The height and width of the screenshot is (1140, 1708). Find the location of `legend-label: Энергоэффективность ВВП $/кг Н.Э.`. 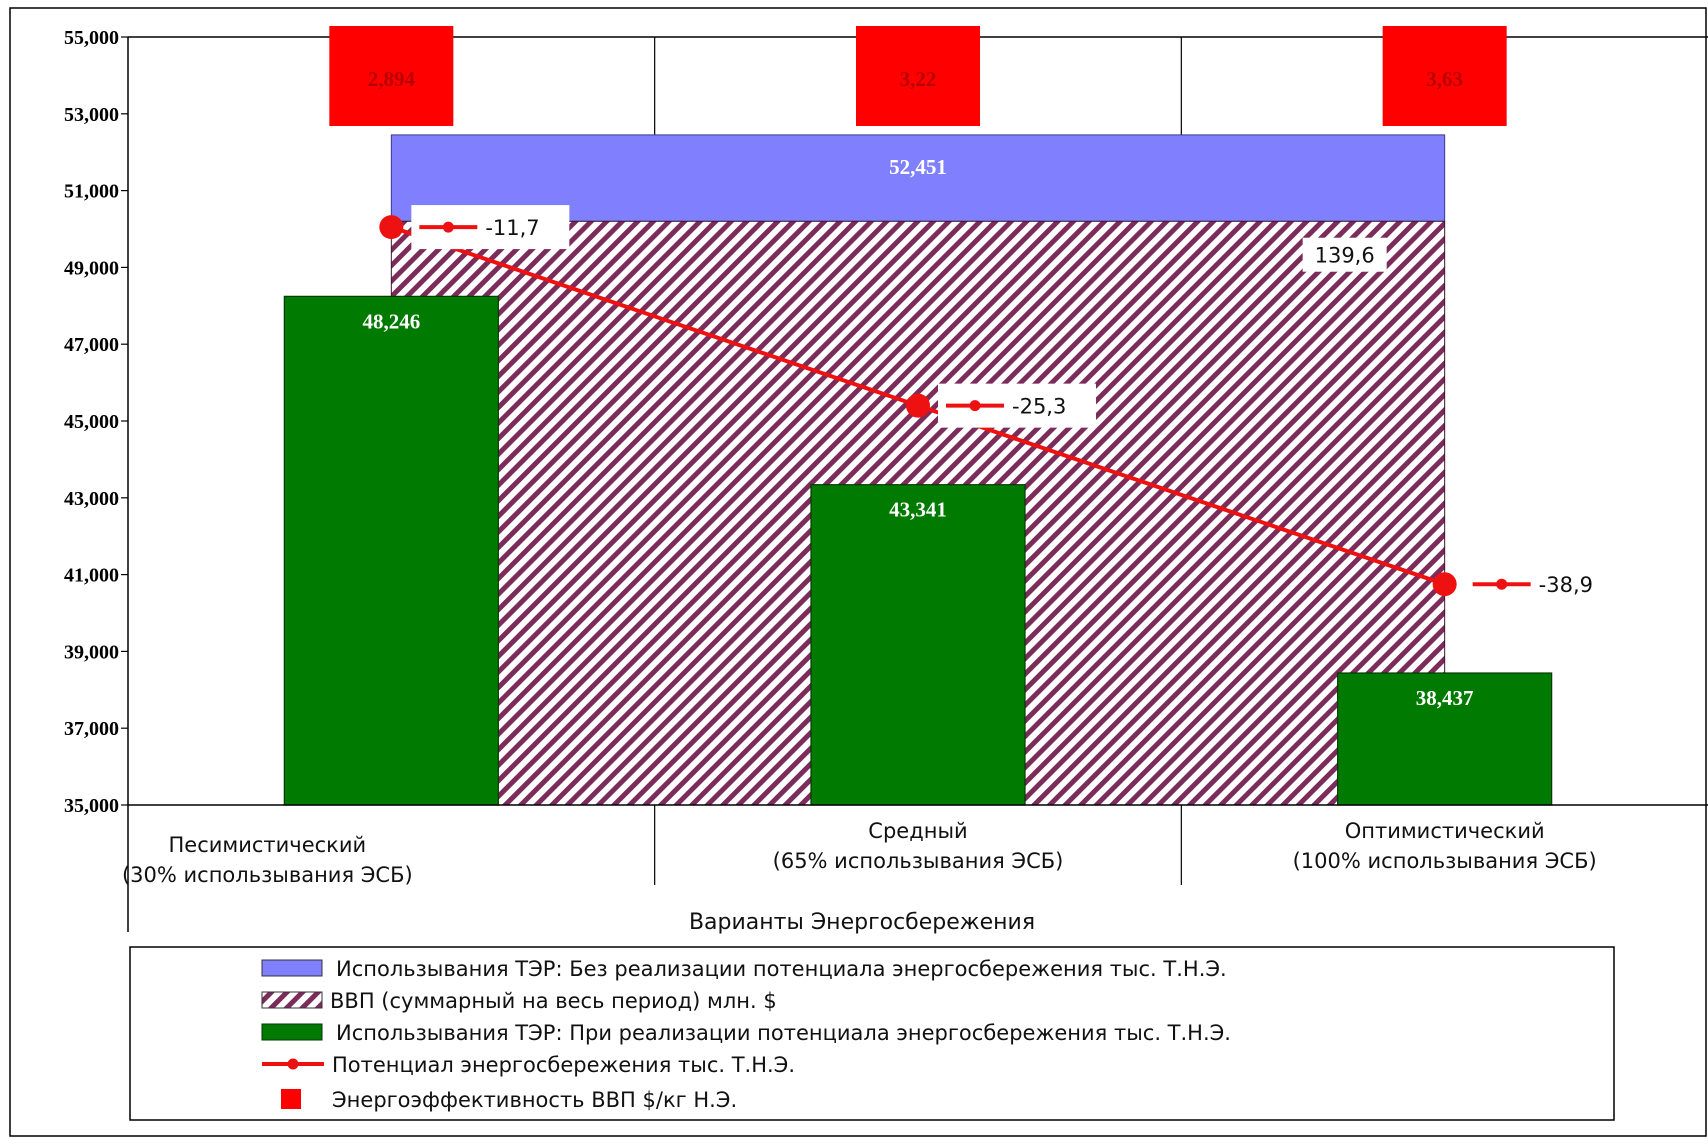

legend-label: Энергоэффективность ВВП $/кг Н.Э. is located at coordinates (534, 1100).